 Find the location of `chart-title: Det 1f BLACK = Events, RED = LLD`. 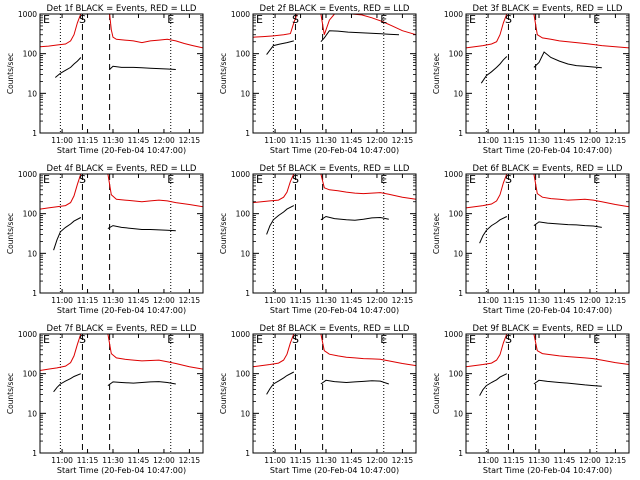

chart-title: Det 1f BLACK = Events, RED = LLD is located at coordinates (122, 9).